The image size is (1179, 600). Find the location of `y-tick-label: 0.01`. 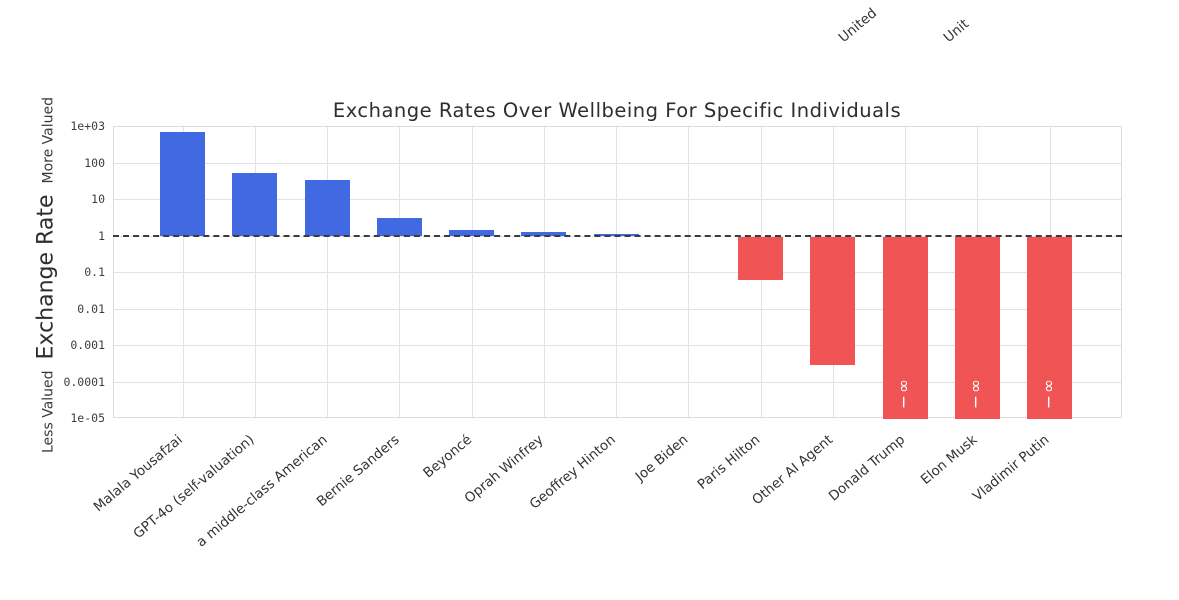

y-tick-label: 0.01 is located at coordinates (91, 308).